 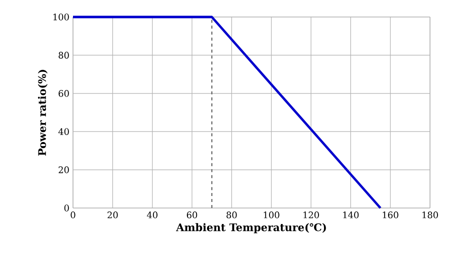 What do you see at coordinates (390, 215) in the screenshot?
I see `x-tick-label: 160` at bounding box center [390, 215].